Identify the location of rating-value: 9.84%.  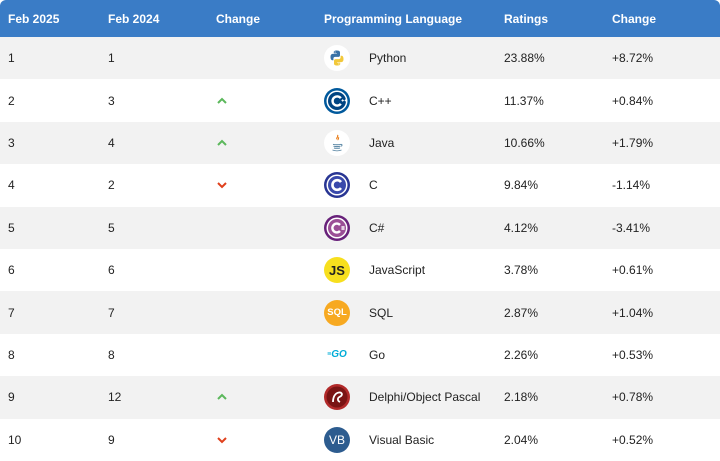
(521, 185).